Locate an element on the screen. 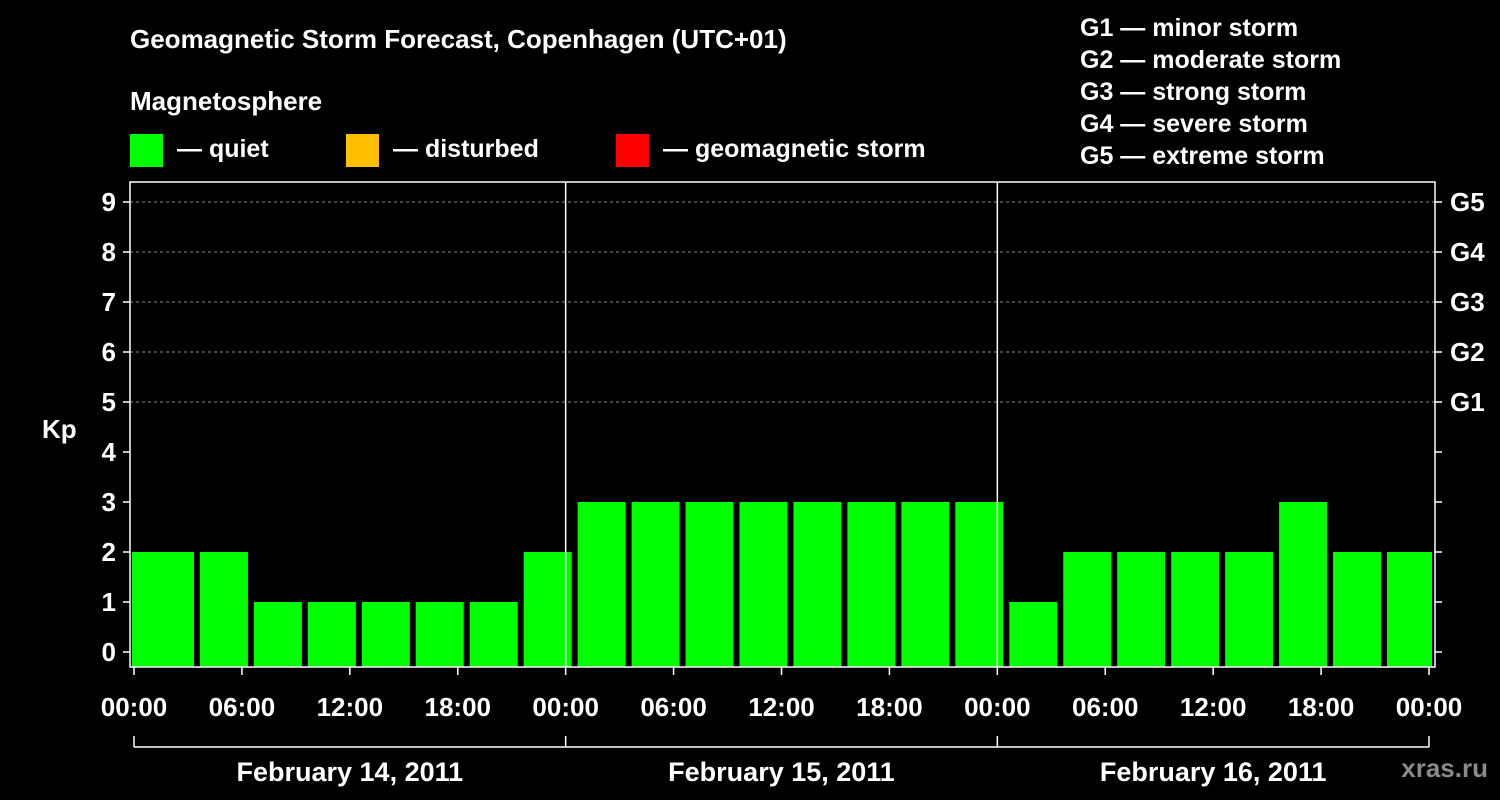 The image size is (1500, 800). legend-item-storm: — geomagnetic storm is located at coordinates (786, 151).